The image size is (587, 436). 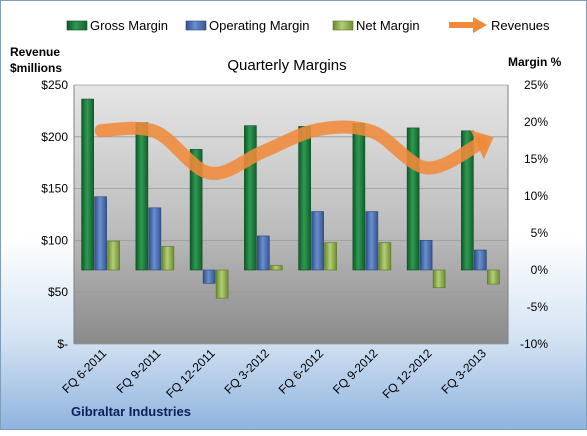 What do you see at coordinates (62, 344) in the screenshot?
I see `left-tick-label: $-` at bounding box center [62, 344].